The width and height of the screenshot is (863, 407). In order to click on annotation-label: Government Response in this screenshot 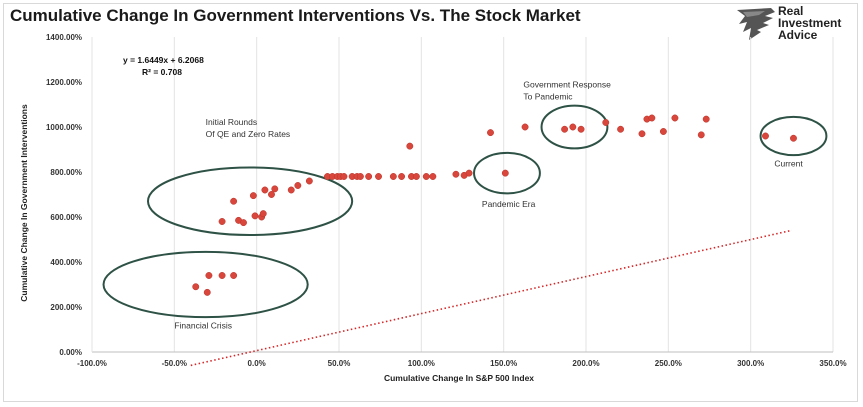, I will do `click(567, 85)`.